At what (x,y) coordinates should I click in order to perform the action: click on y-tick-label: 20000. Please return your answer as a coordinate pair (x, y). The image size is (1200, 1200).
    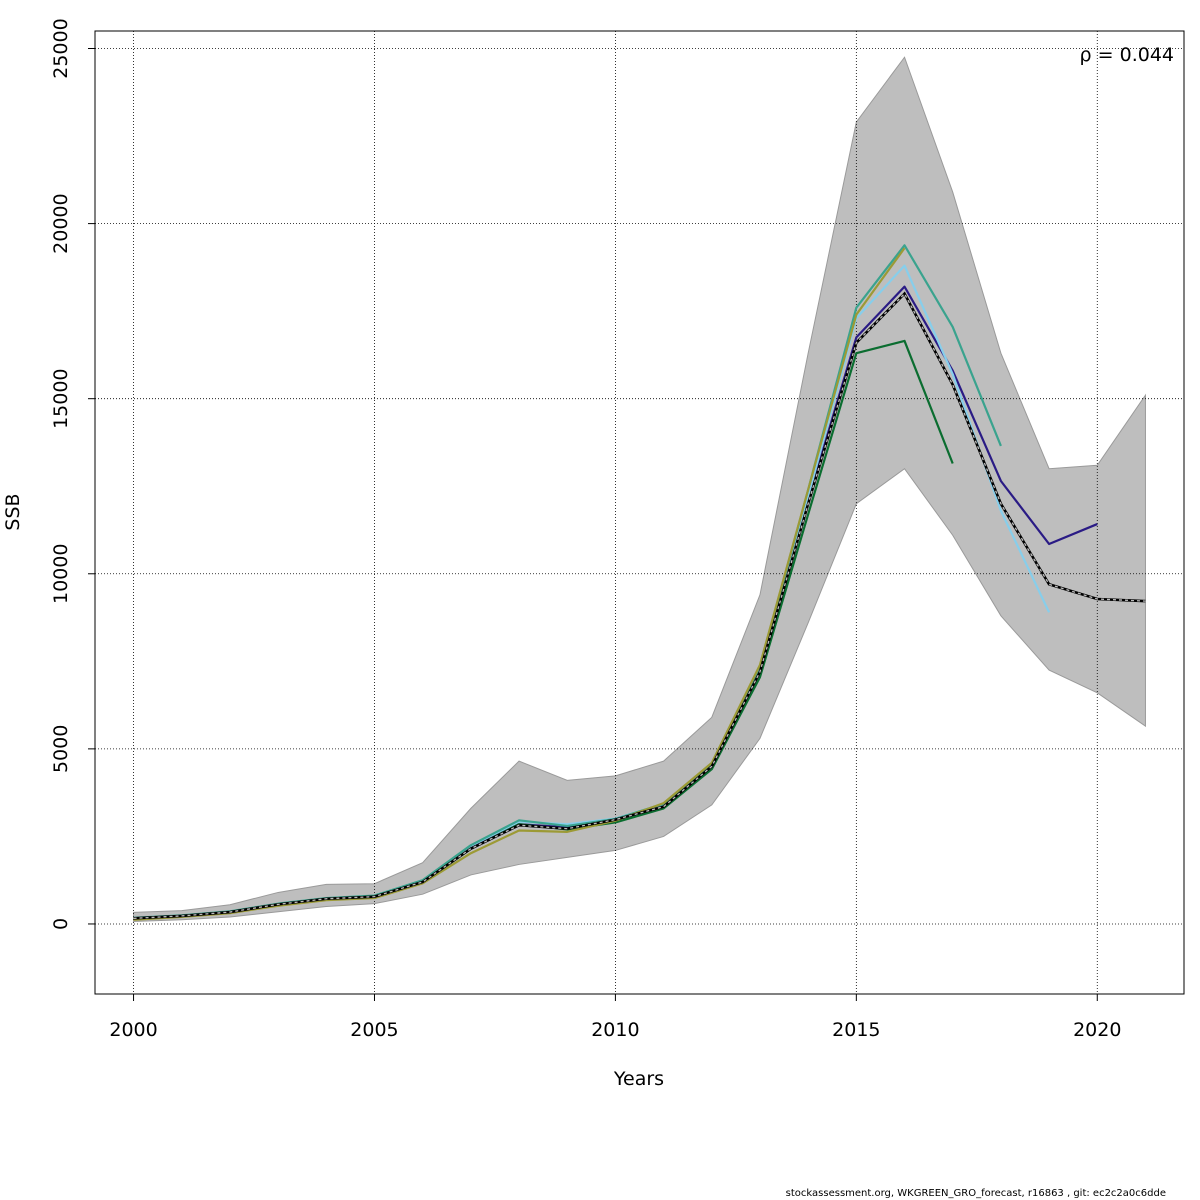
    Looking at the image, I should click on (61, 223).